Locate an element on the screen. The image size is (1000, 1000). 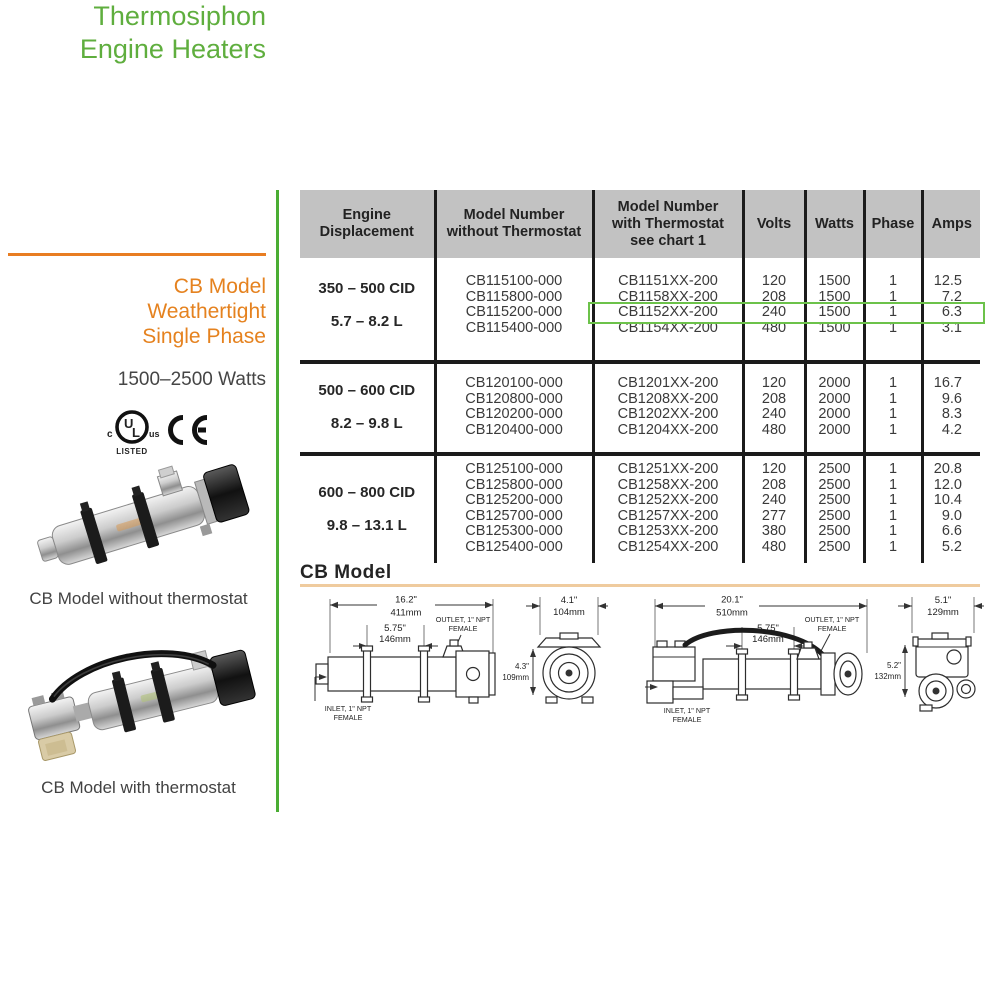
model-number: CB1204XX-200 is located at coordinates (668, 429).